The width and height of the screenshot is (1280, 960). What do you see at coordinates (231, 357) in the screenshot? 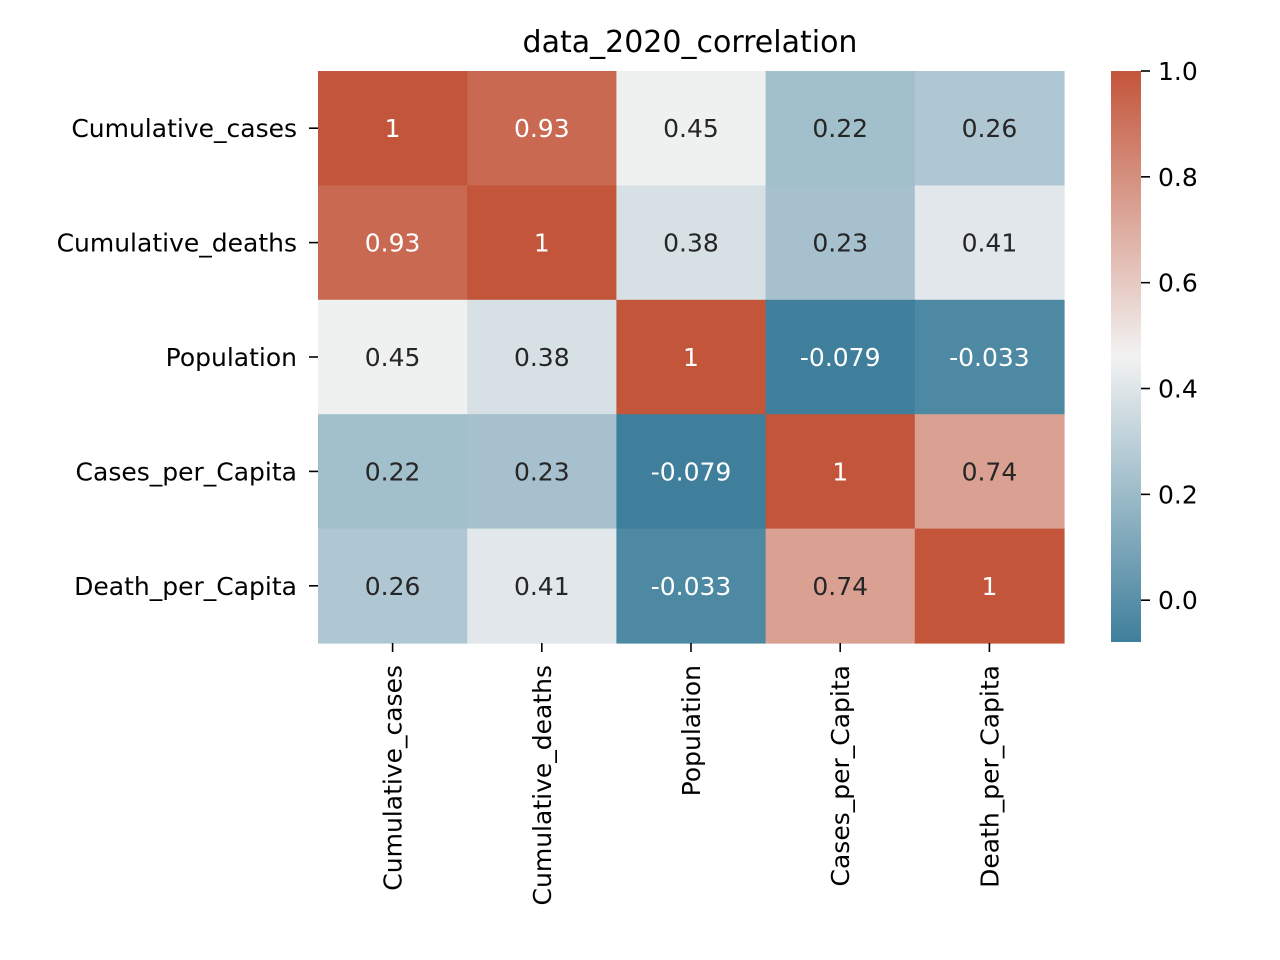
I see `y-tick-label: Population` at bounding box center [231, 357].